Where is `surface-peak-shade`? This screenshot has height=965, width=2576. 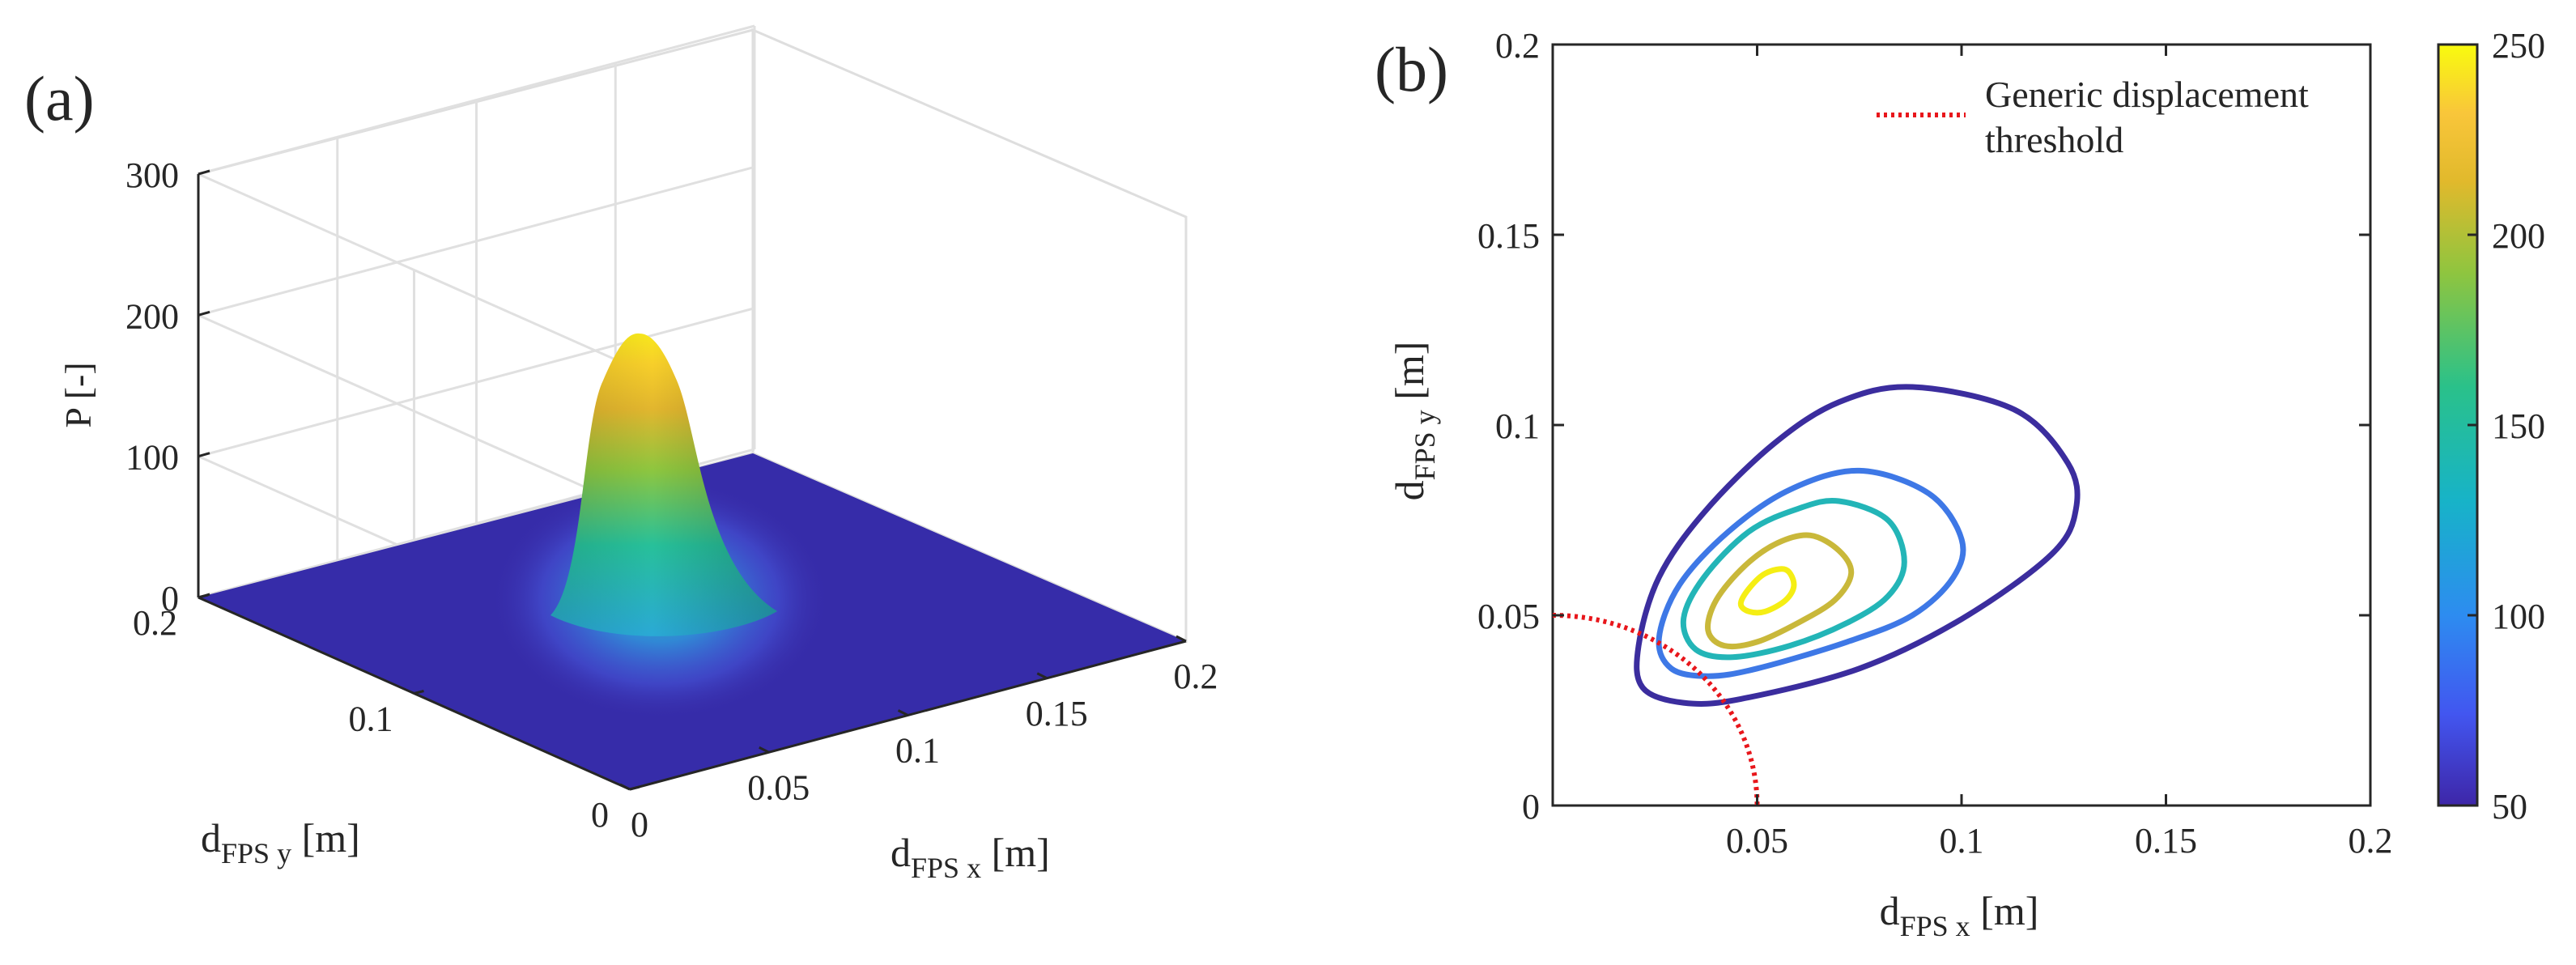 surface-peak-shade is located at coordinates (664, 484).